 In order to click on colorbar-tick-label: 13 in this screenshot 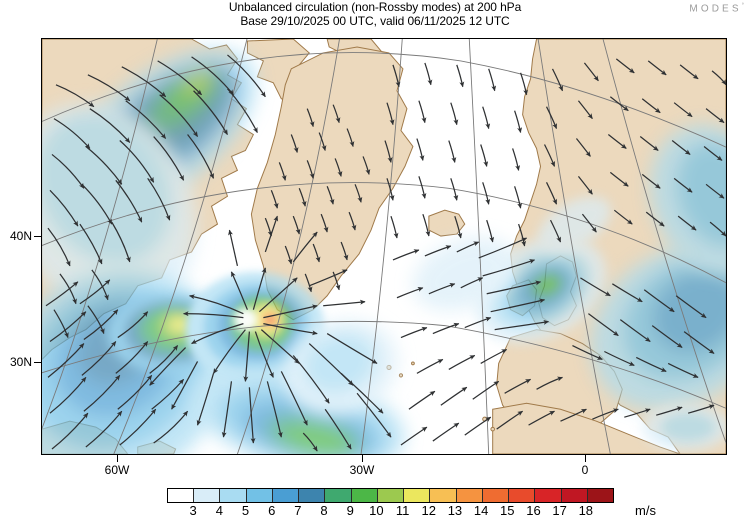, I will do `click(455, 510)`.